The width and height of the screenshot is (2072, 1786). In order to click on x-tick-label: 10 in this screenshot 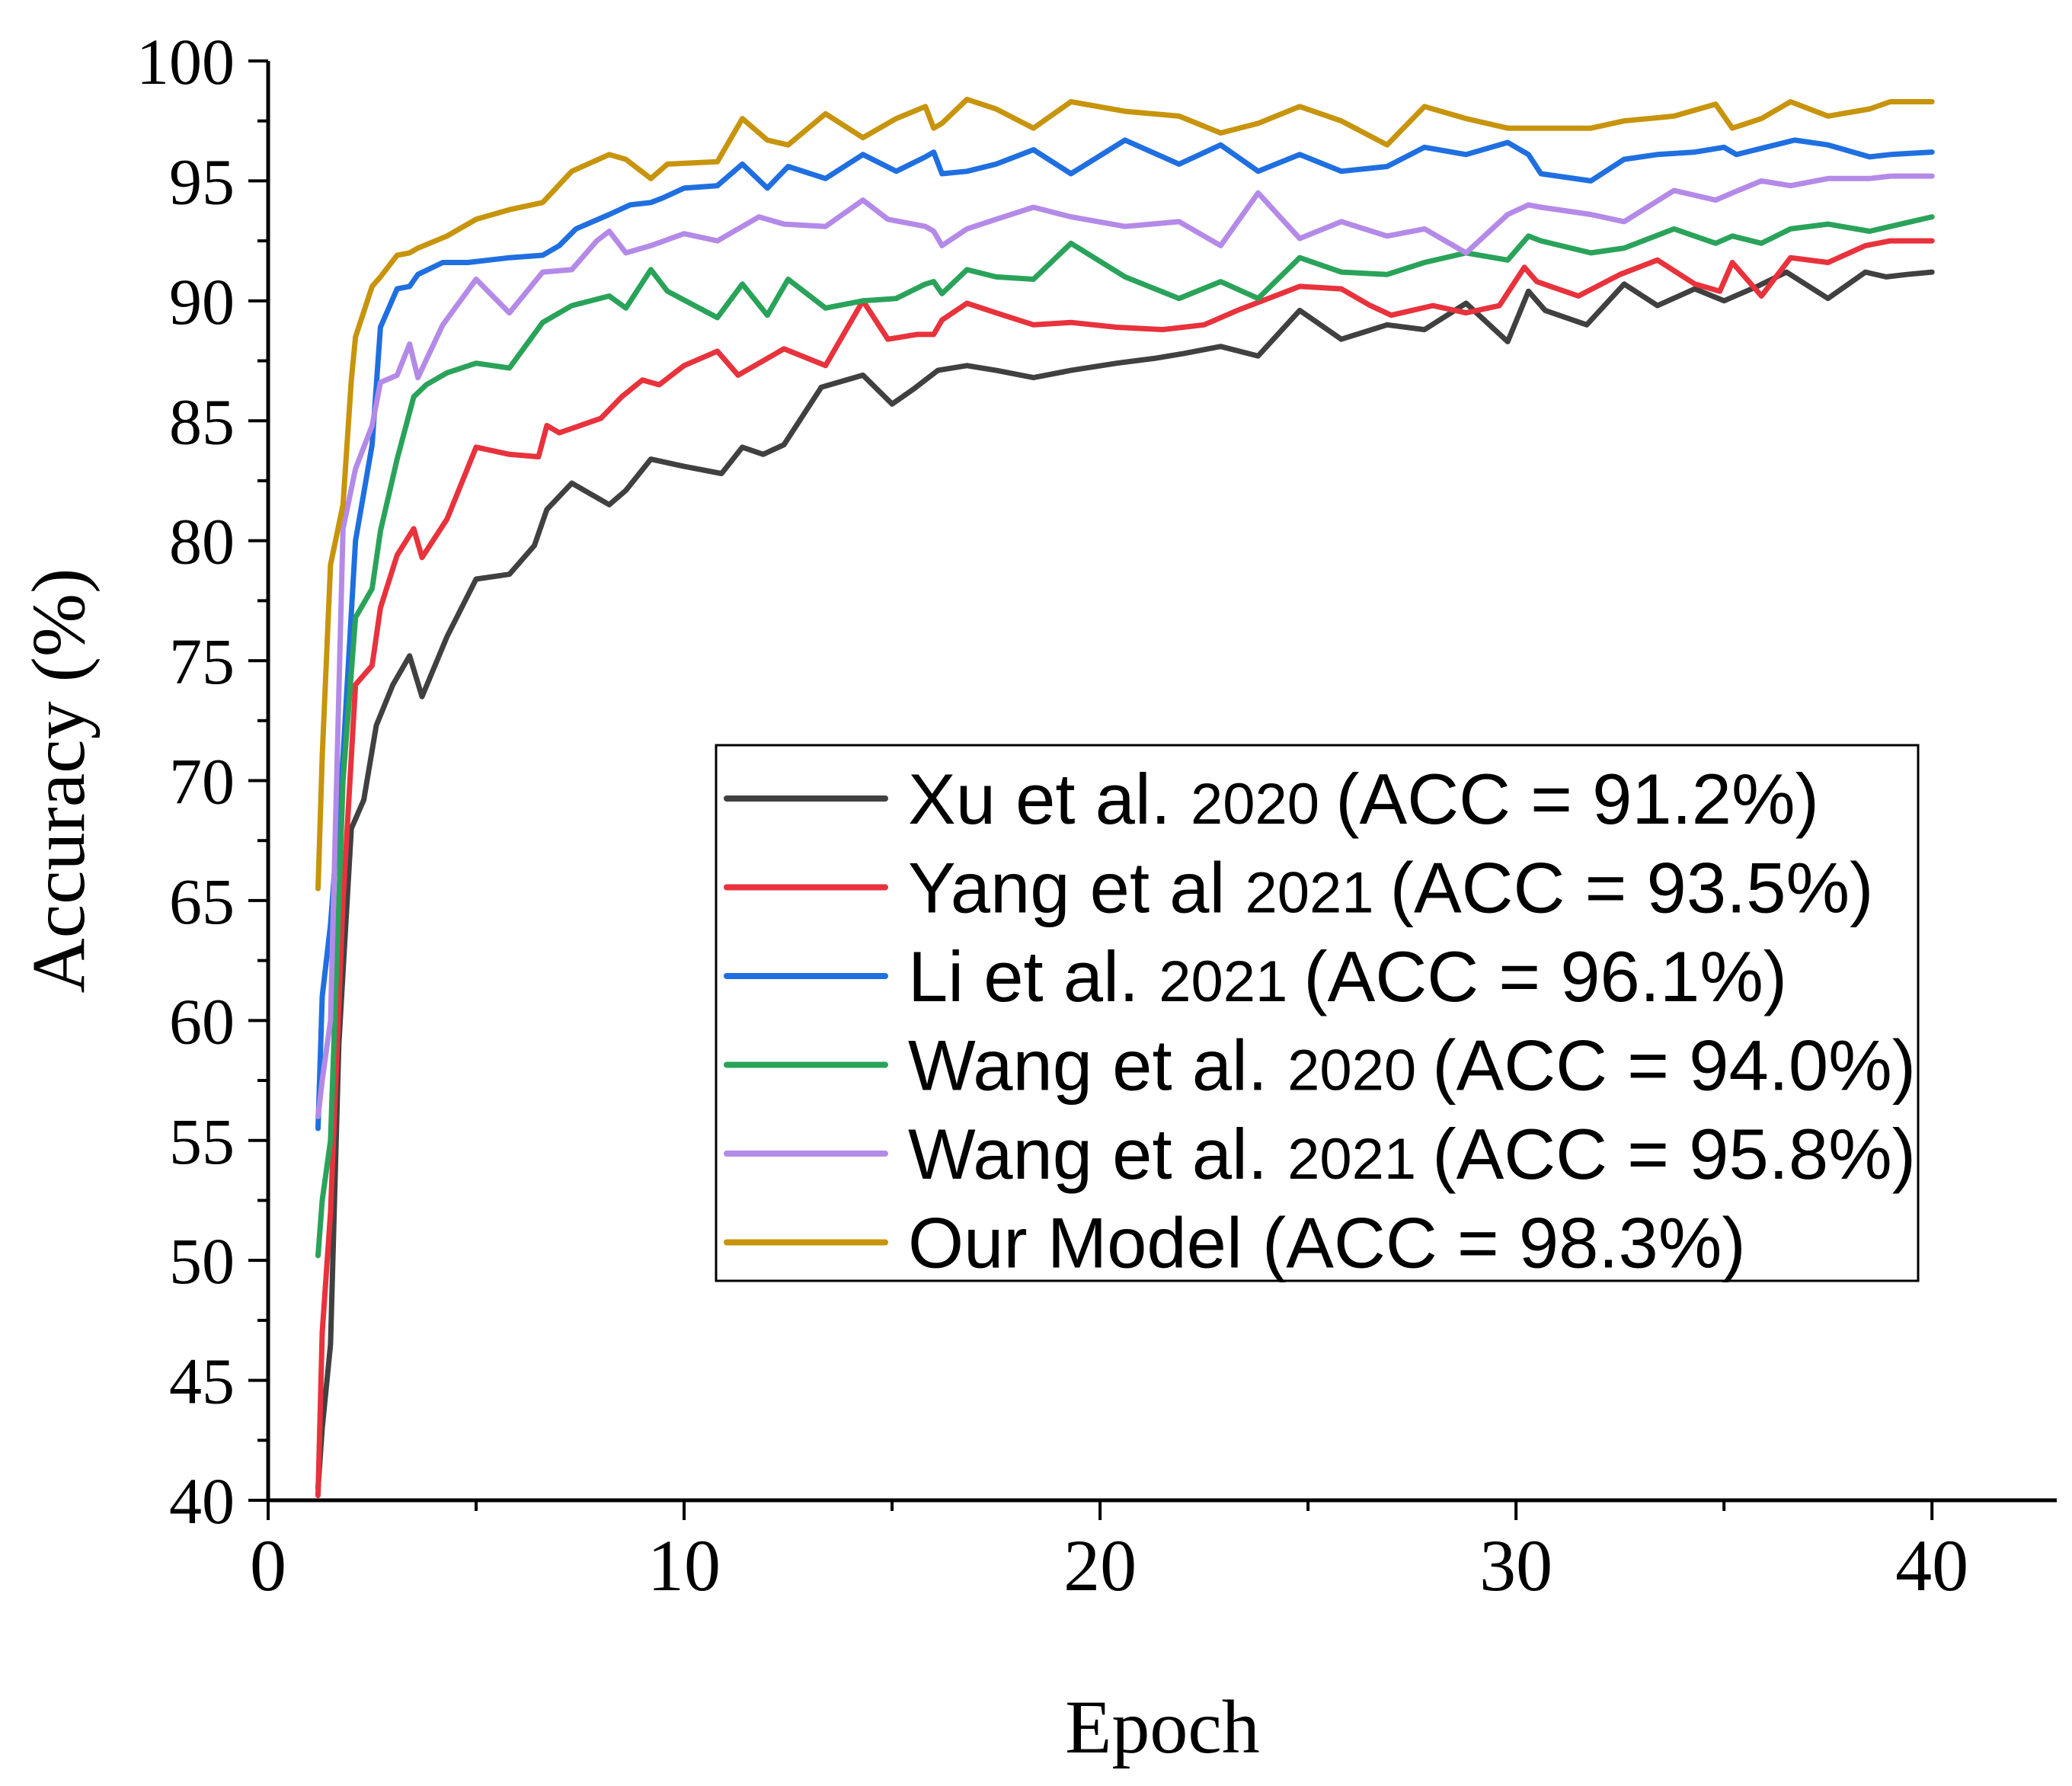, I will do `click(684, 1566)`.